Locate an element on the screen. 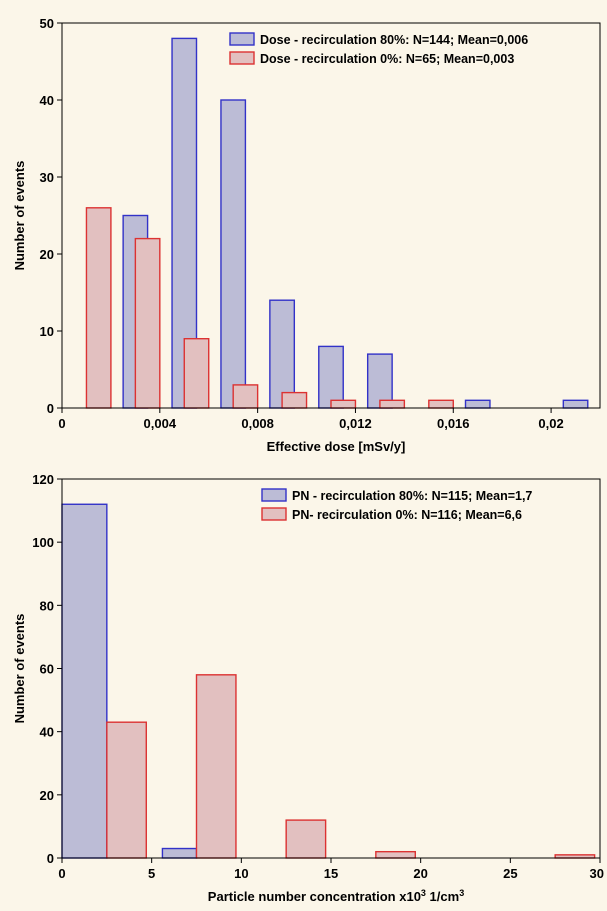  y-tick-label: 100 is located at coordinates (43, 542).